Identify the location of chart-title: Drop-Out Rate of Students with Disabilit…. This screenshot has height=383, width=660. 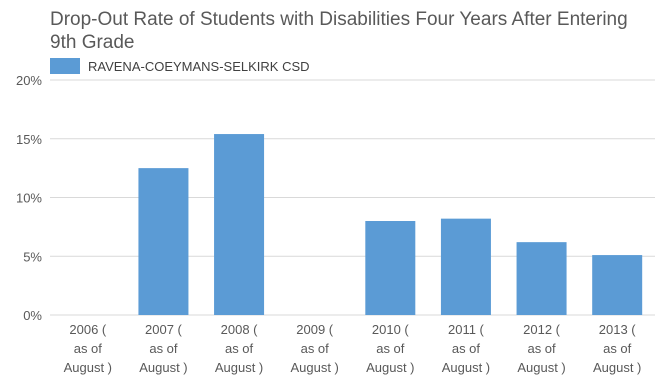
(339, 31).